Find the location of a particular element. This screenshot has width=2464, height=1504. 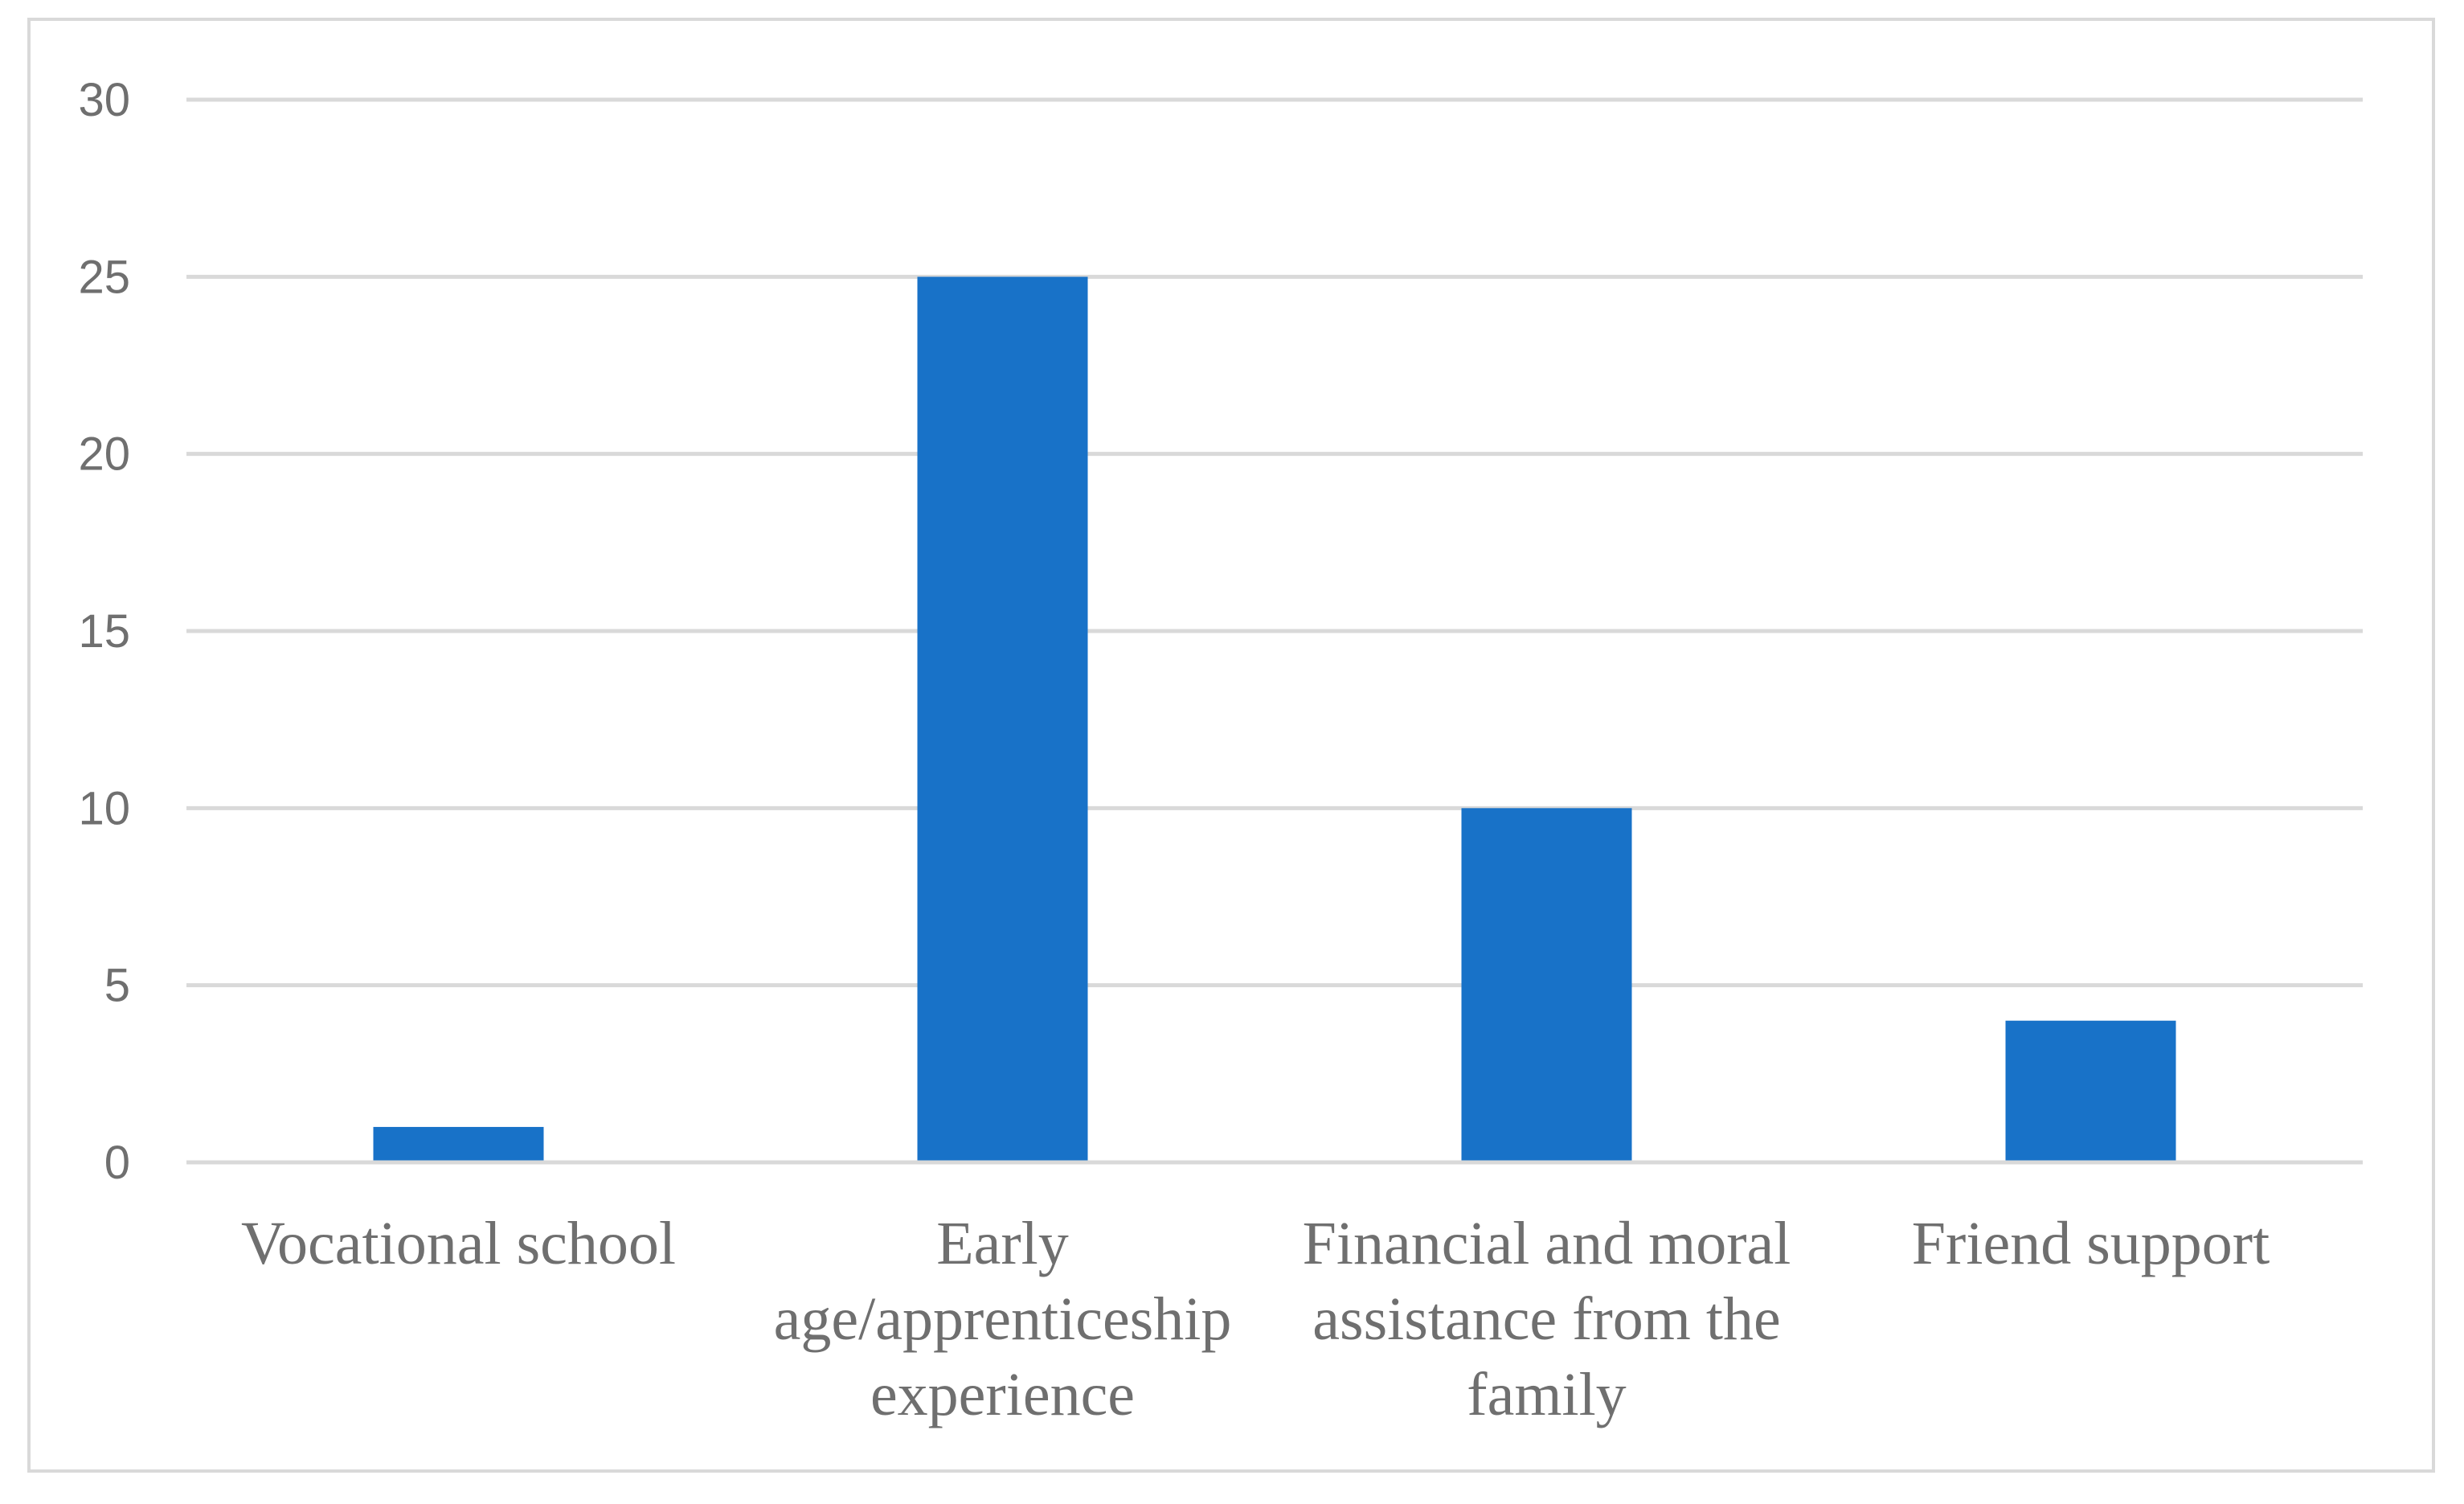

x-category-label-line: Financial and moral is located at coordinates (1547, 1244).